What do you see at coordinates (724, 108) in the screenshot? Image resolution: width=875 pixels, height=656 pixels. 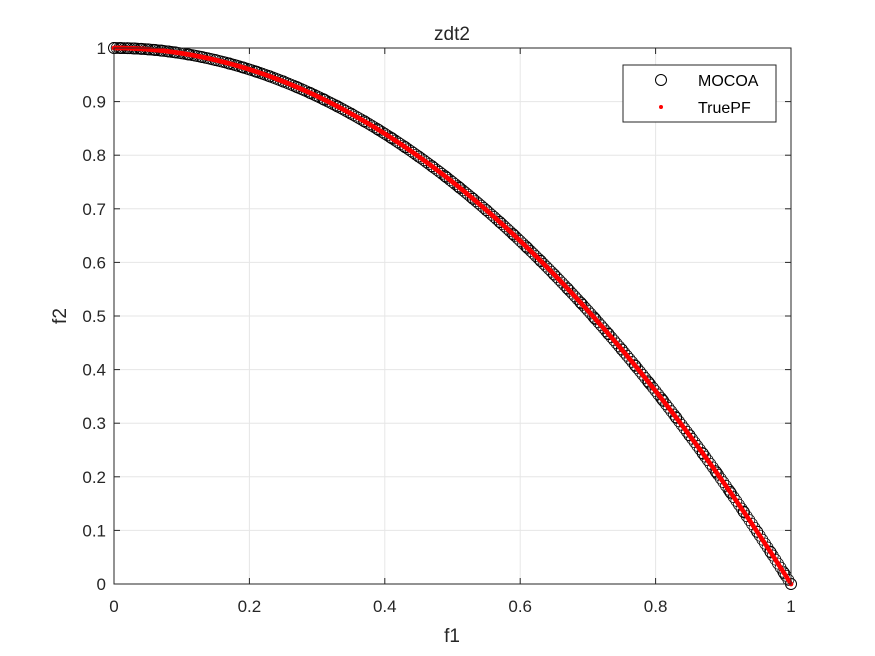 I see `legend-truepf-label: TruePF` at bounding box center [724, 108].